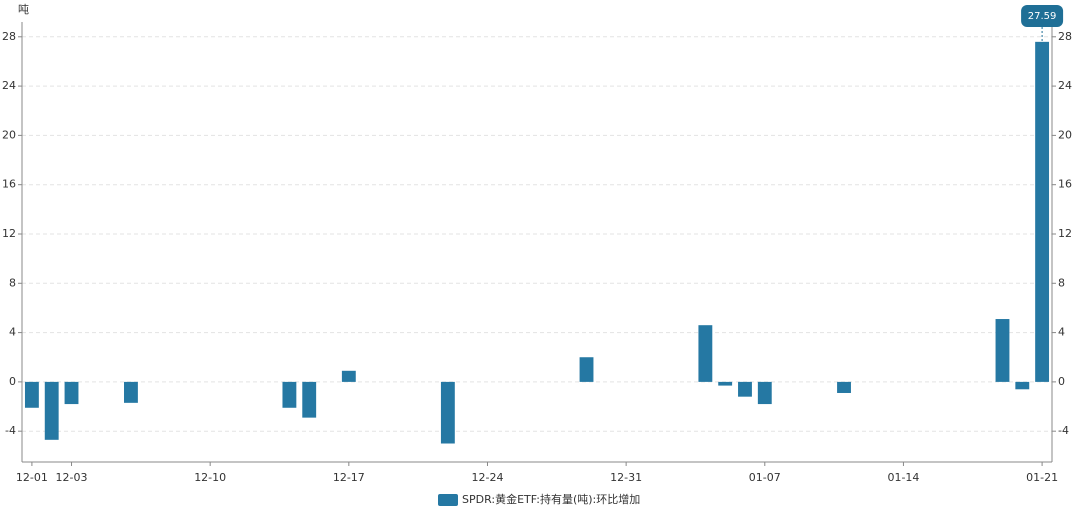 The width and height of the screenshot is (1080, 510). What do you see at coordinates (448, 500) in the screenshot?
I see `legend-swatch` at bounding box center [448, 500].